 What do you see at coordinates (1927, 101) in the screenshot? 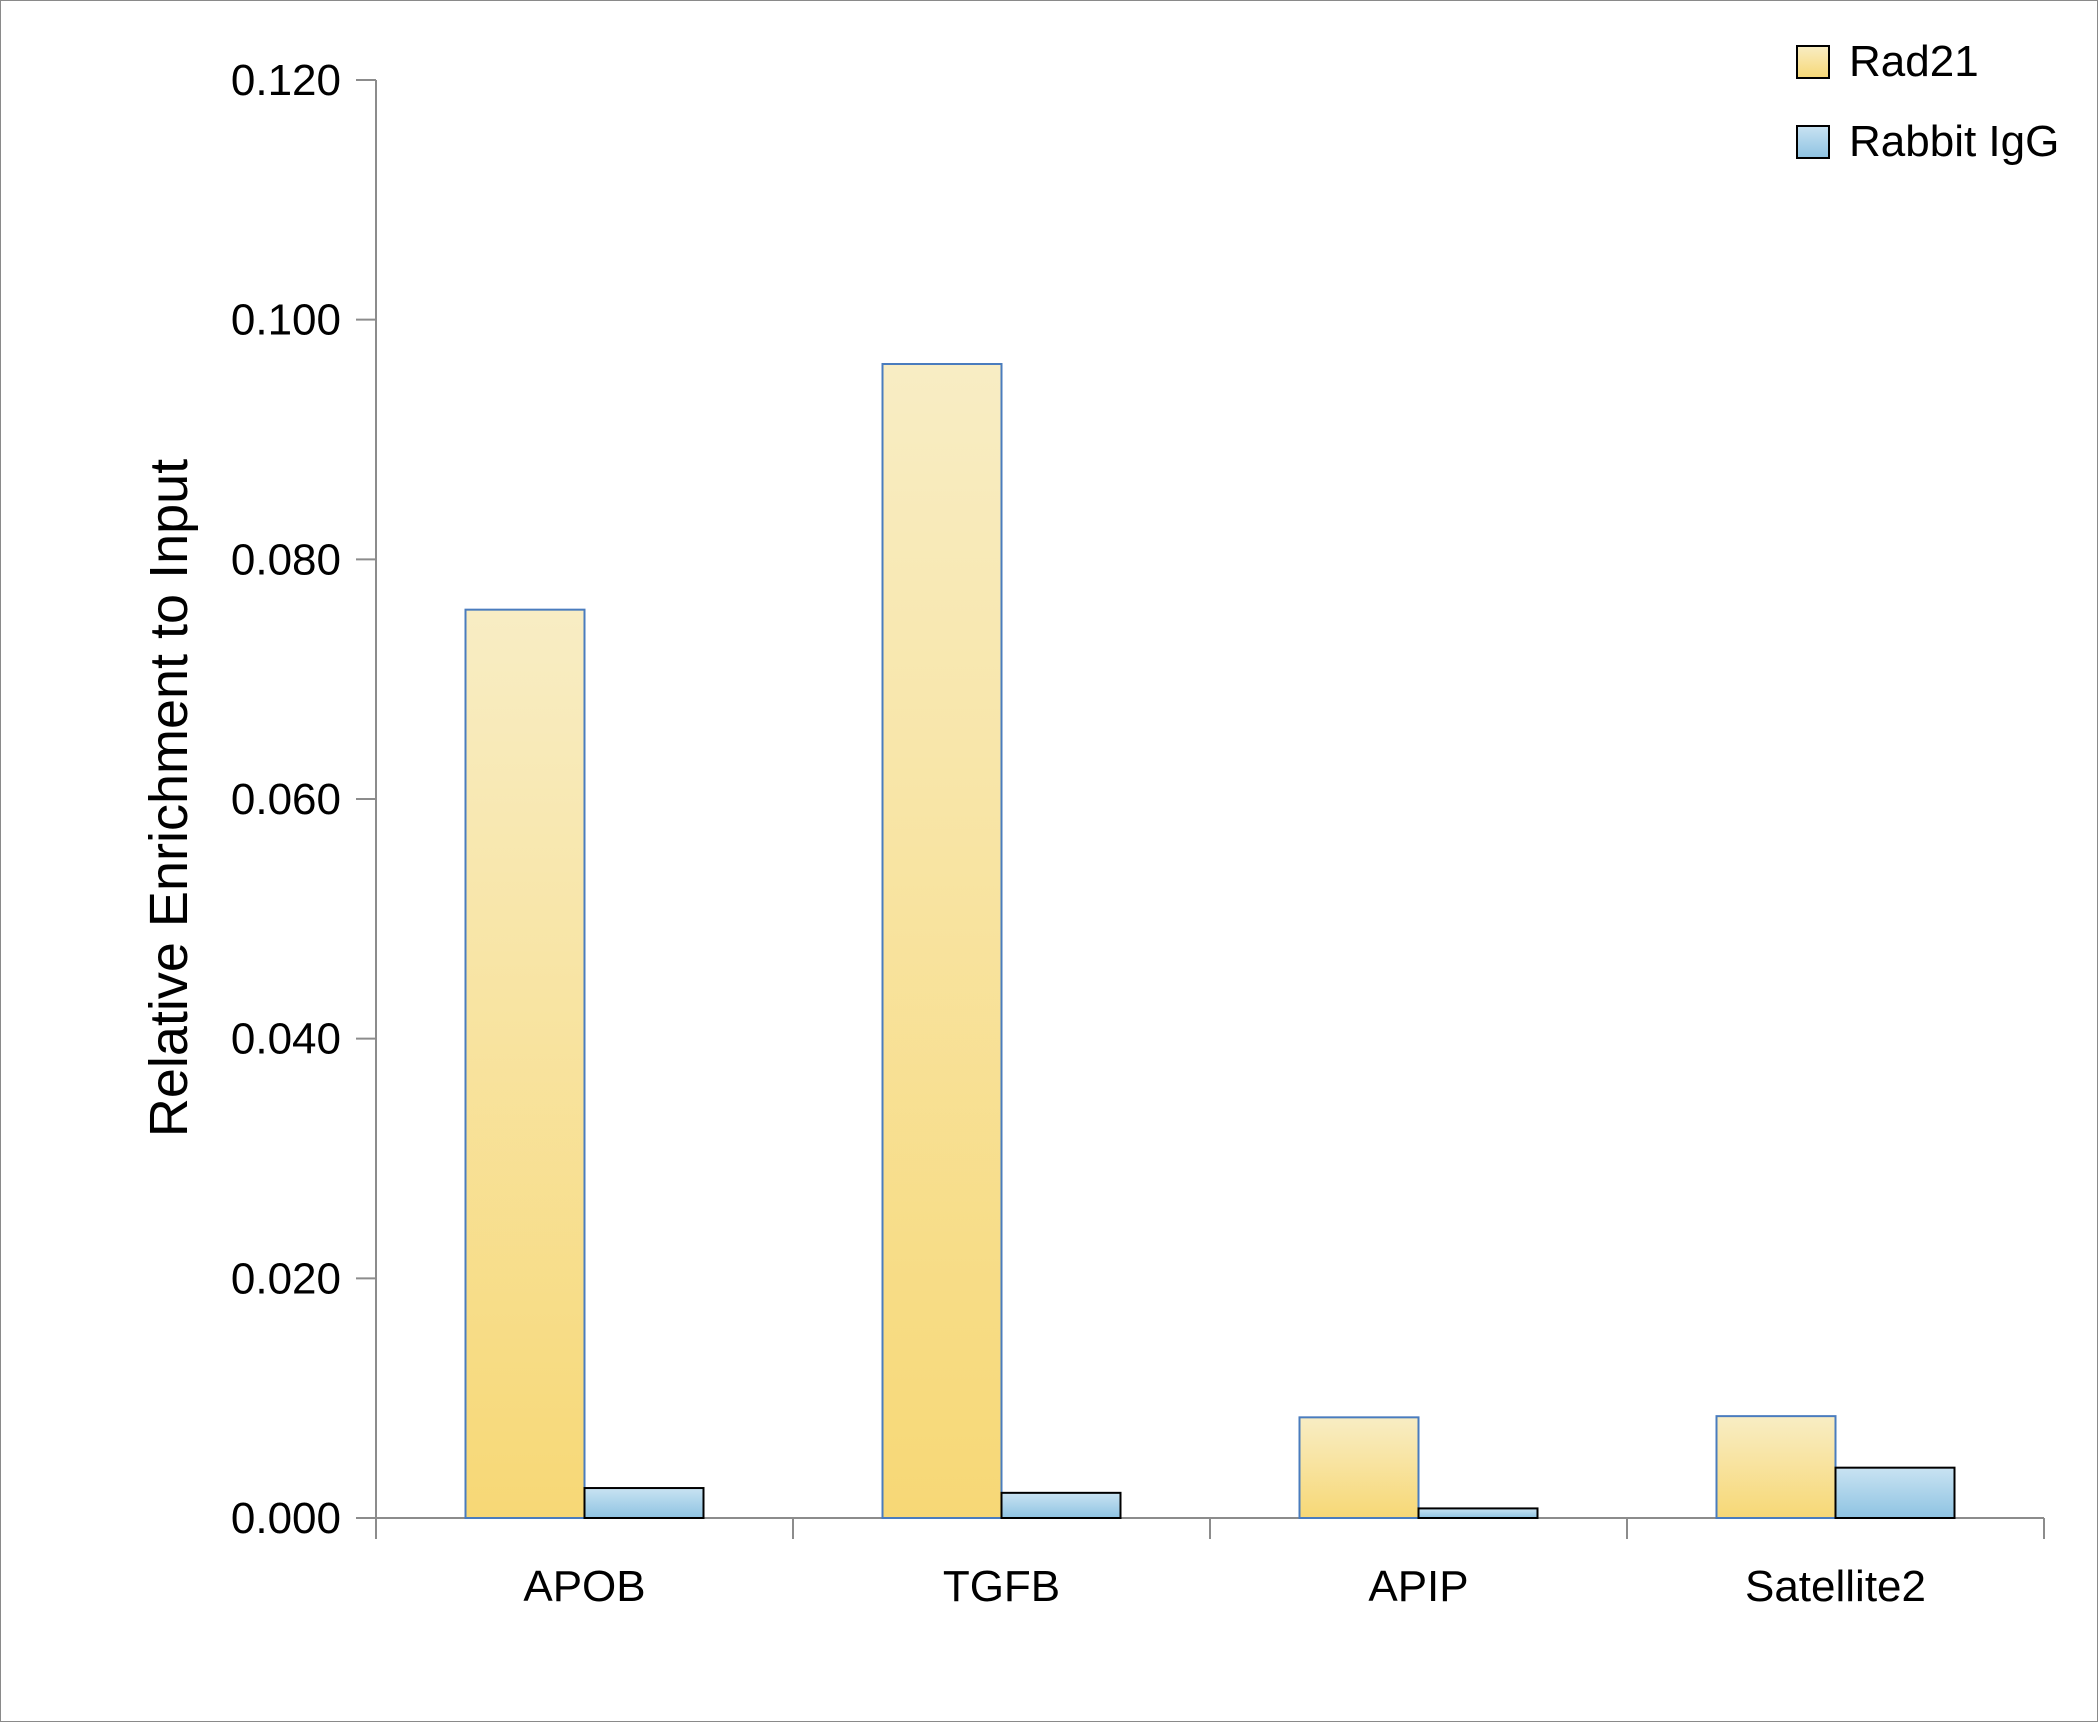
I see `legend: Rad21 Rabbit IgG` at bounding box center [1927, 101].